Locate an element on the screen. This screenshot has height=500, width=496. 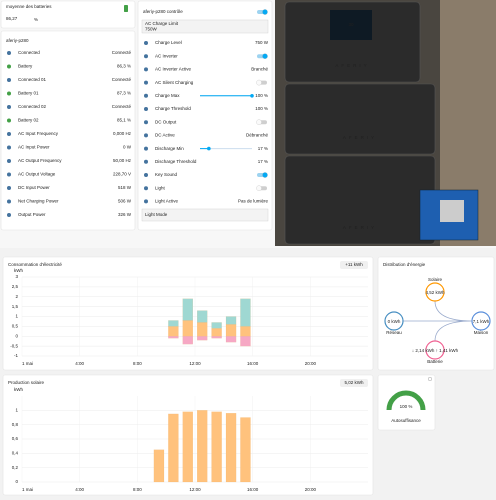
select-box is located at coordinates (205, 26).